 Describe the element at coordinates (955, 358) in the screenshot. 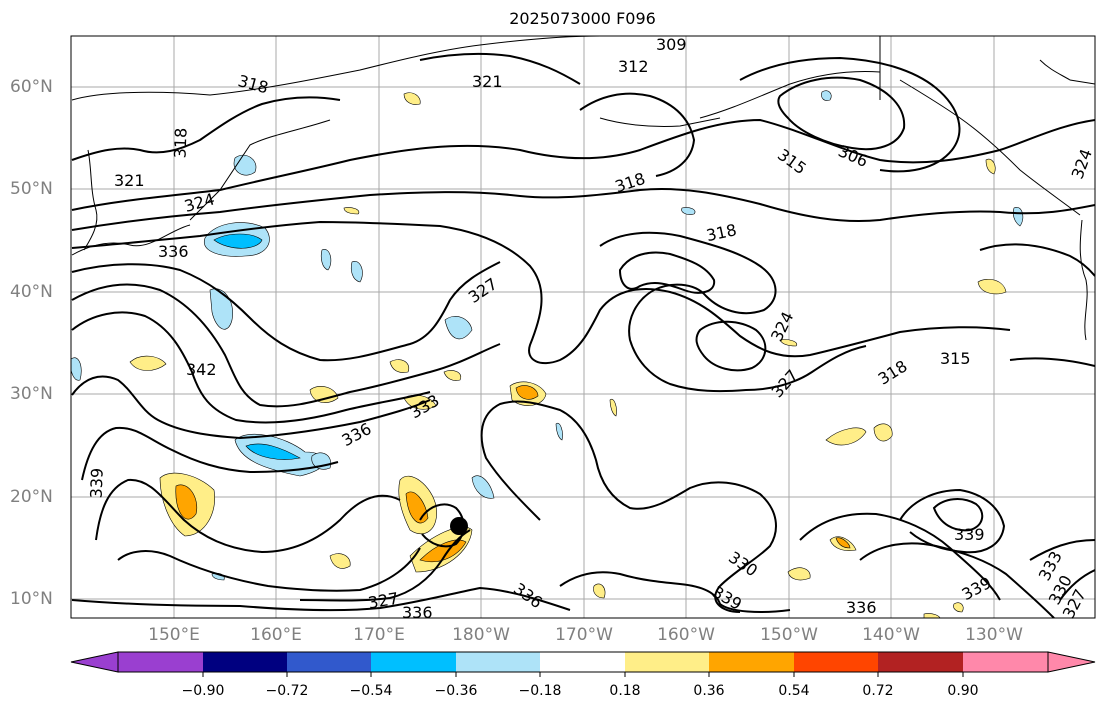

I see `contour-label: 315` at that location.